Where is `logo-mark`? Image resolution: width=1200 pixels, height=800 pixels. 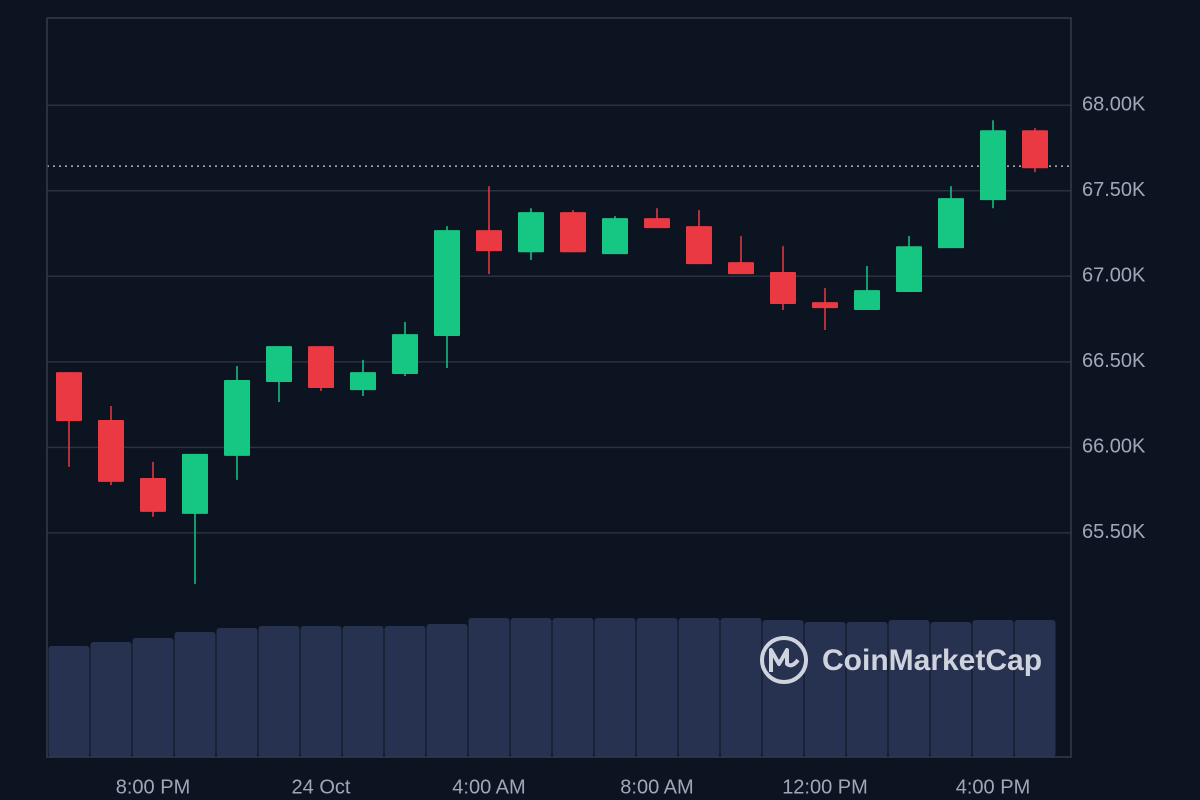 logo-mark is located at coordinates (784, 660).